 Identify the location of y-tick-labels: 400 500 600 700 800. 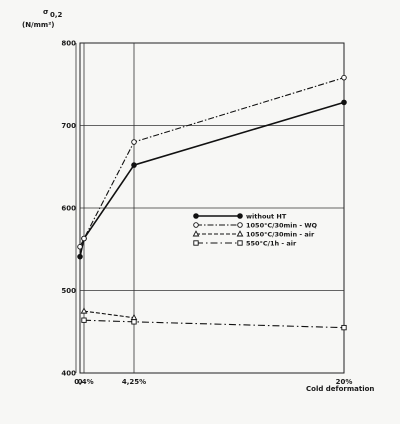
(68, 209).